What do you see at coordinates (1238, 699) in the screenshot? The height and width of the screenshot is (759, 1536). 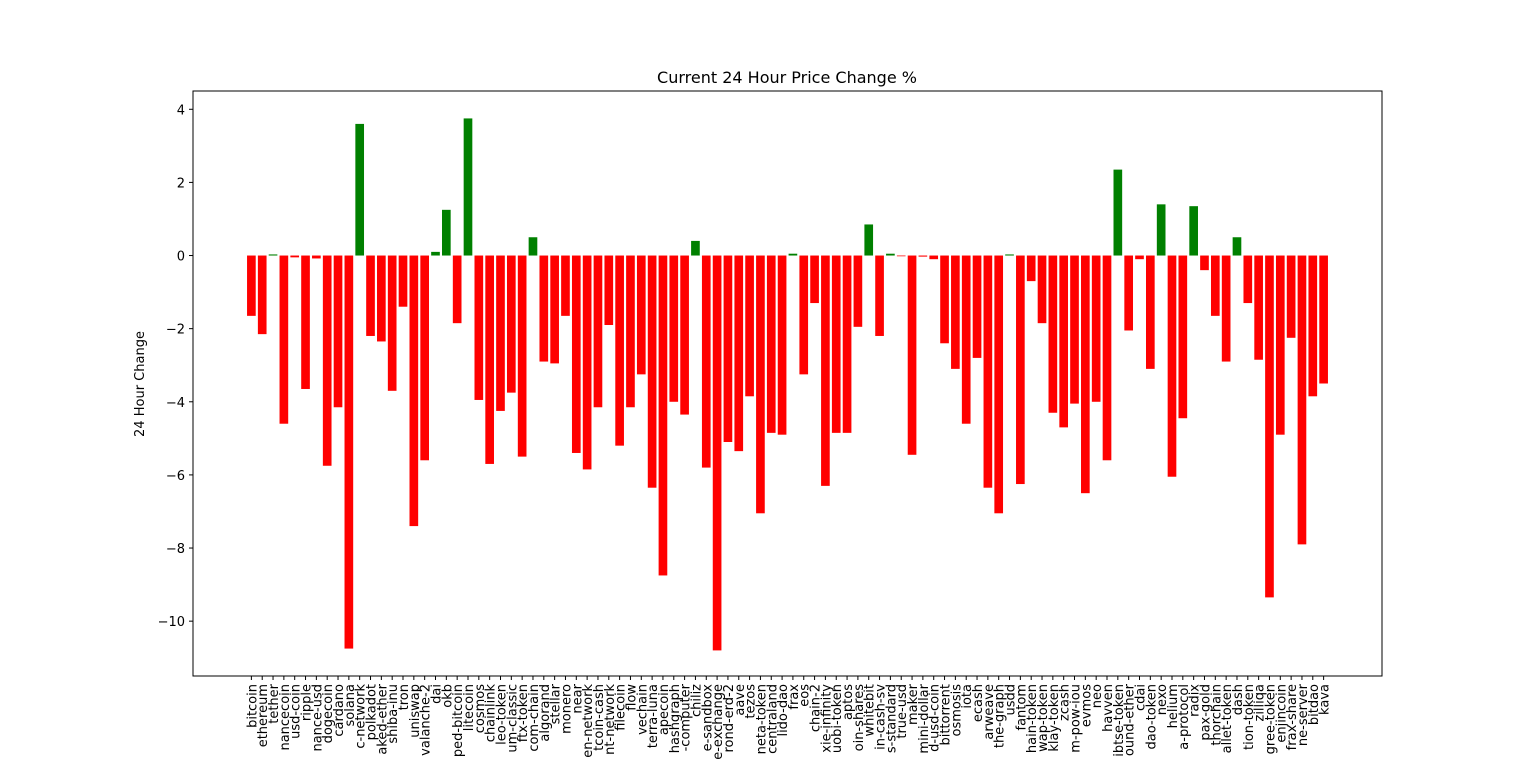 I see `x-tick-label: dash` at bounding box center [1238, 699].